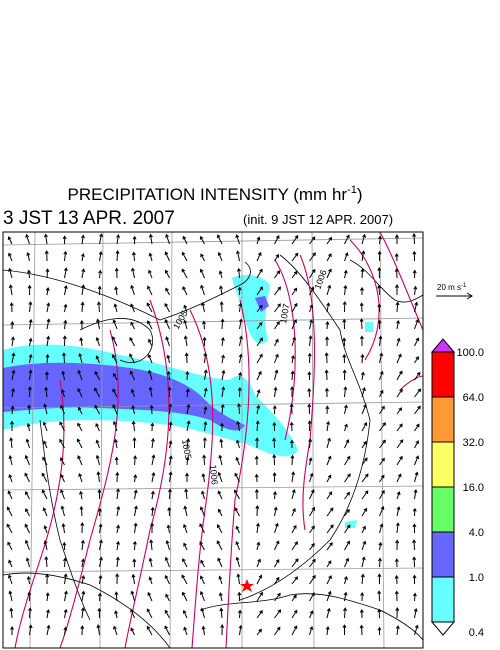 The width and height of the screenshot is (500, 650). What do you see at coordinates (352, 190) in the screenshot?
I see `title-superscript: -1` at bounding box center [352, 190].